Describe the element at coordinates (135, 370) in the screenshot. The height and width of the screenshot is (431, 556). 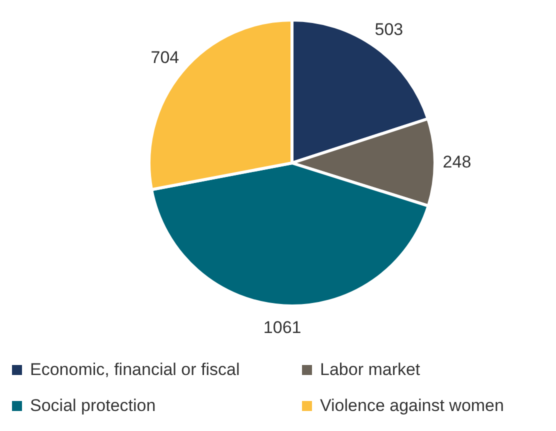
I see `legend-label: Economic, financial or fiscal` at that location.